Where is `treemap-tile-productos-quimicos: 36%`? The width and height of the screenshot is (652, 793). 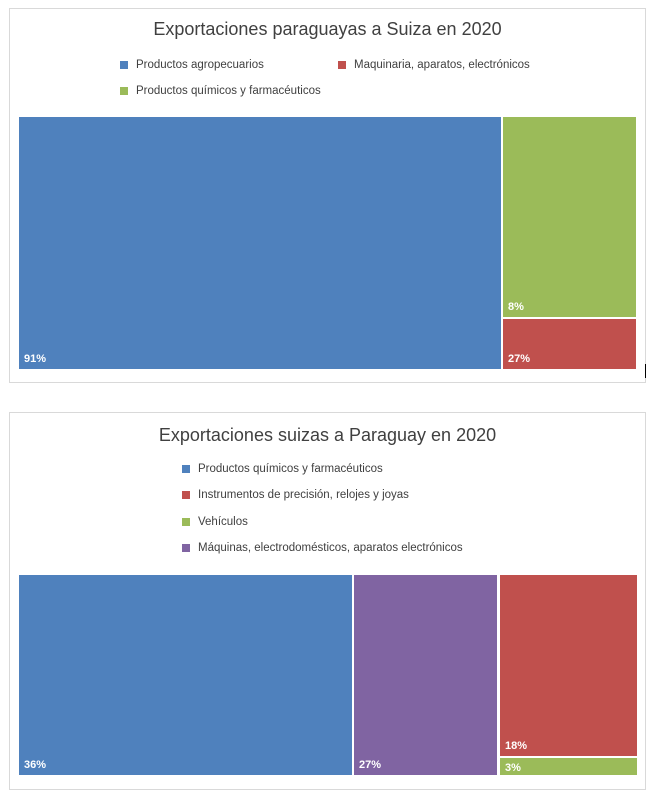
treemap-tile-productos-quimicos: 36% is located at coordinates (185, 675).